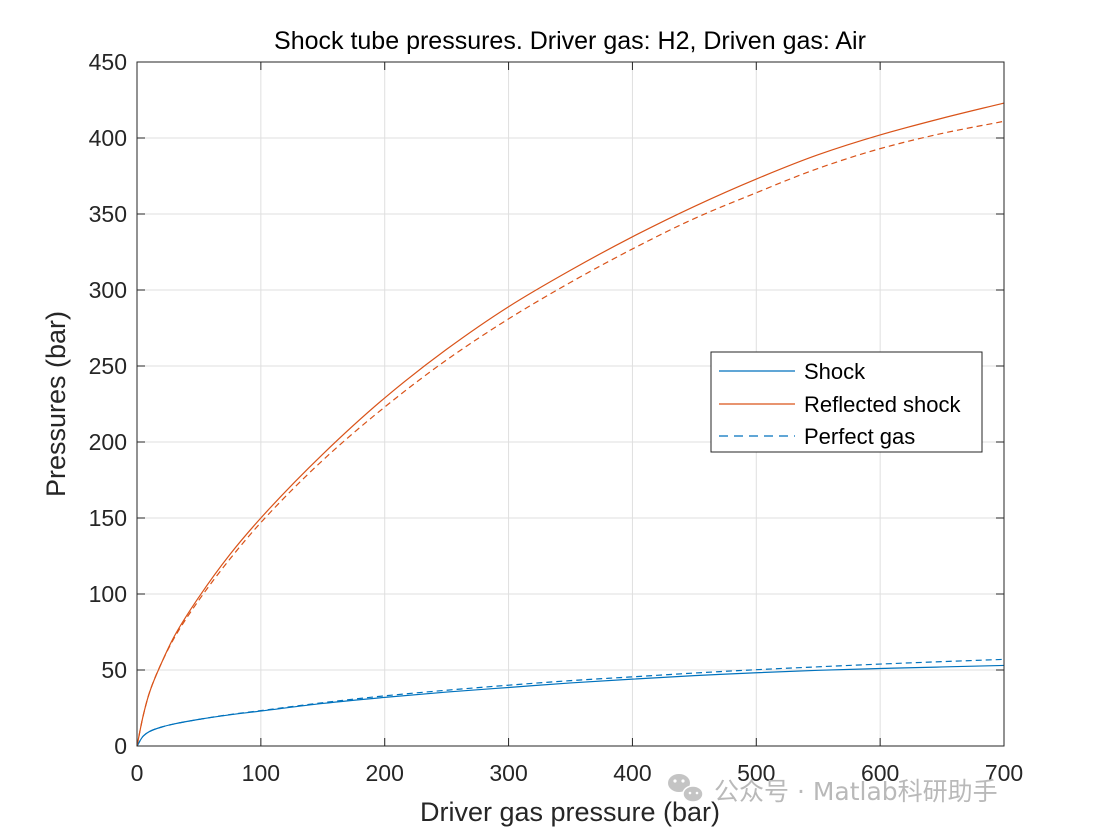 This screenshot has width=1105, height=833. I want to click on y-tick-label: 400, so click(108, 138).